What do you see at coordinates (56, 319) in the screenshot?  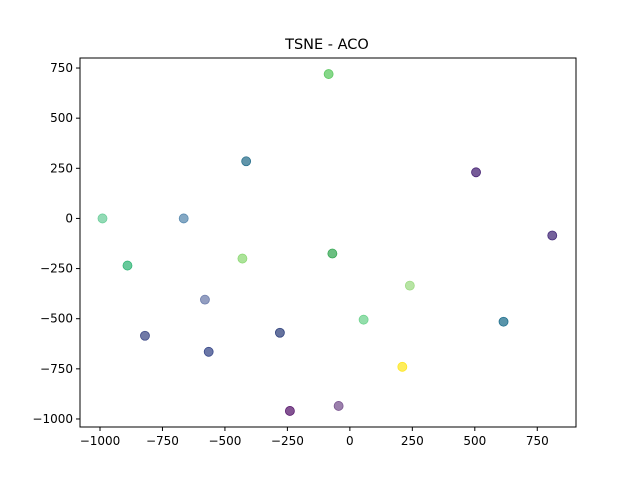 I see `y-tick-label: −500` at bounding box center [56, 319].